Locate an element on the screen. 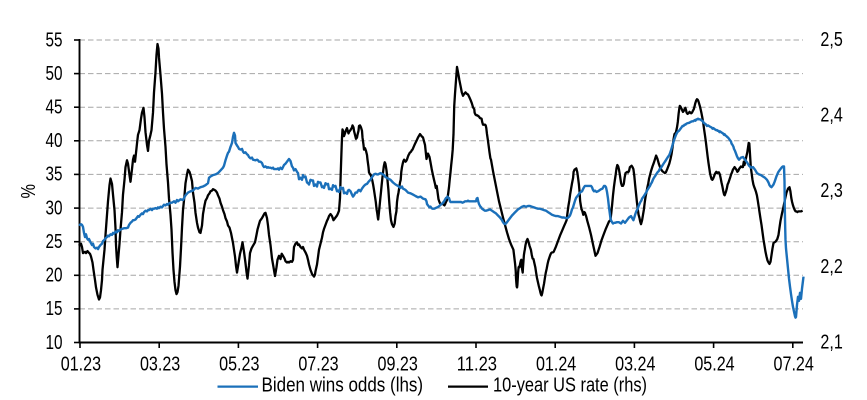  svg-text: 2,4 is located at coordinates (831, 116).